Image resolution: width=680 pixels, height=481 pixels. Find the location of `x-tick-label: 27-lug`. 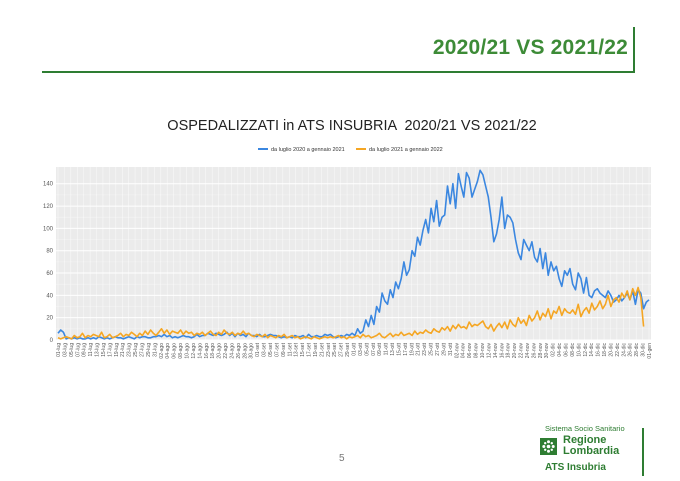

x-tick-label: 27-lug is located at coordinates (143, 350).